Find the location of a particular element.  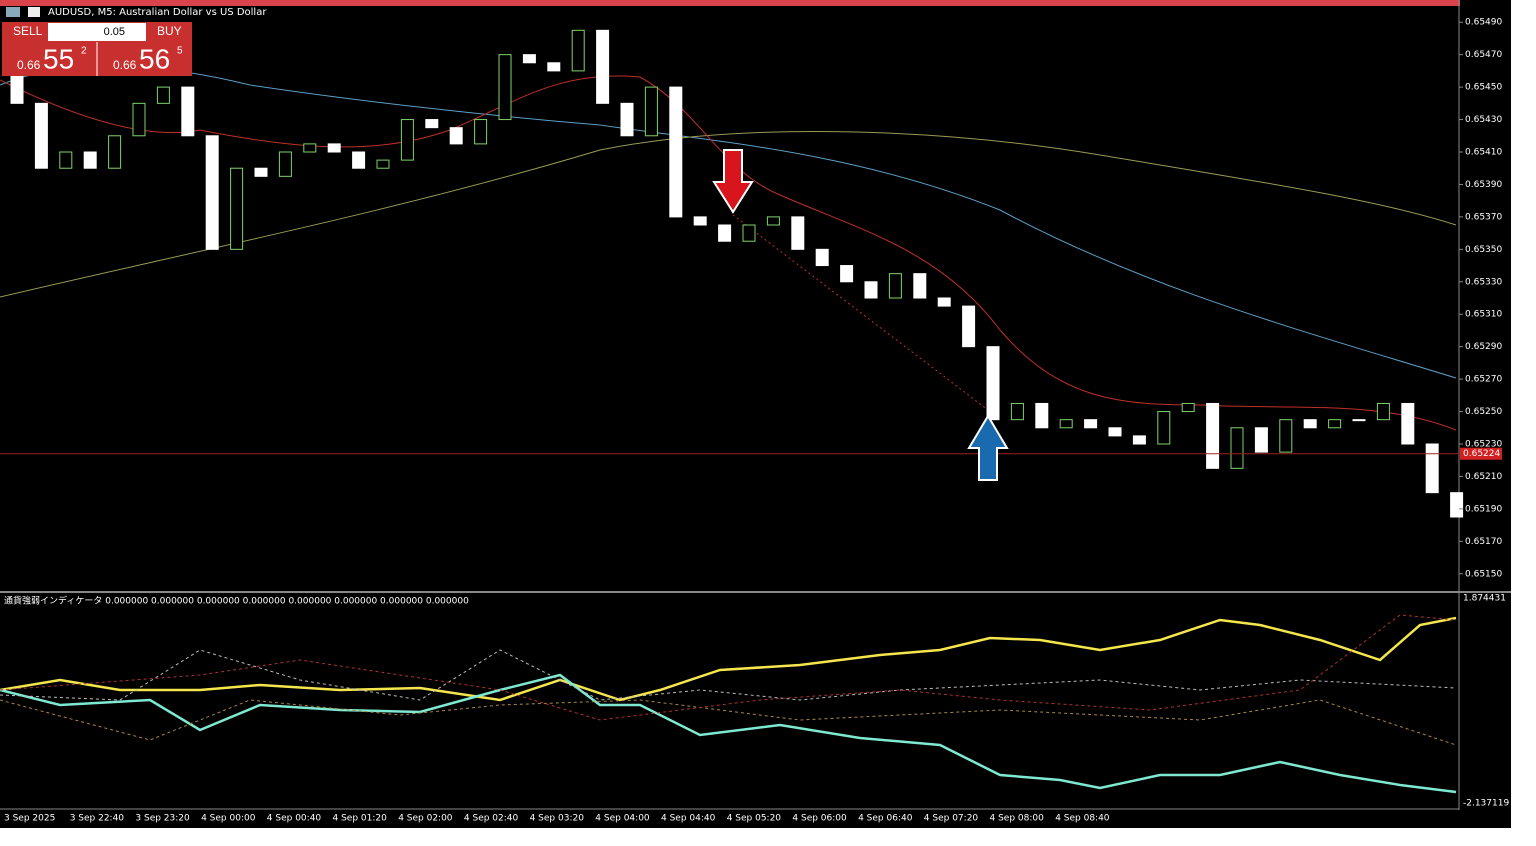

strength-line-b is located at coordinates (728, 733).